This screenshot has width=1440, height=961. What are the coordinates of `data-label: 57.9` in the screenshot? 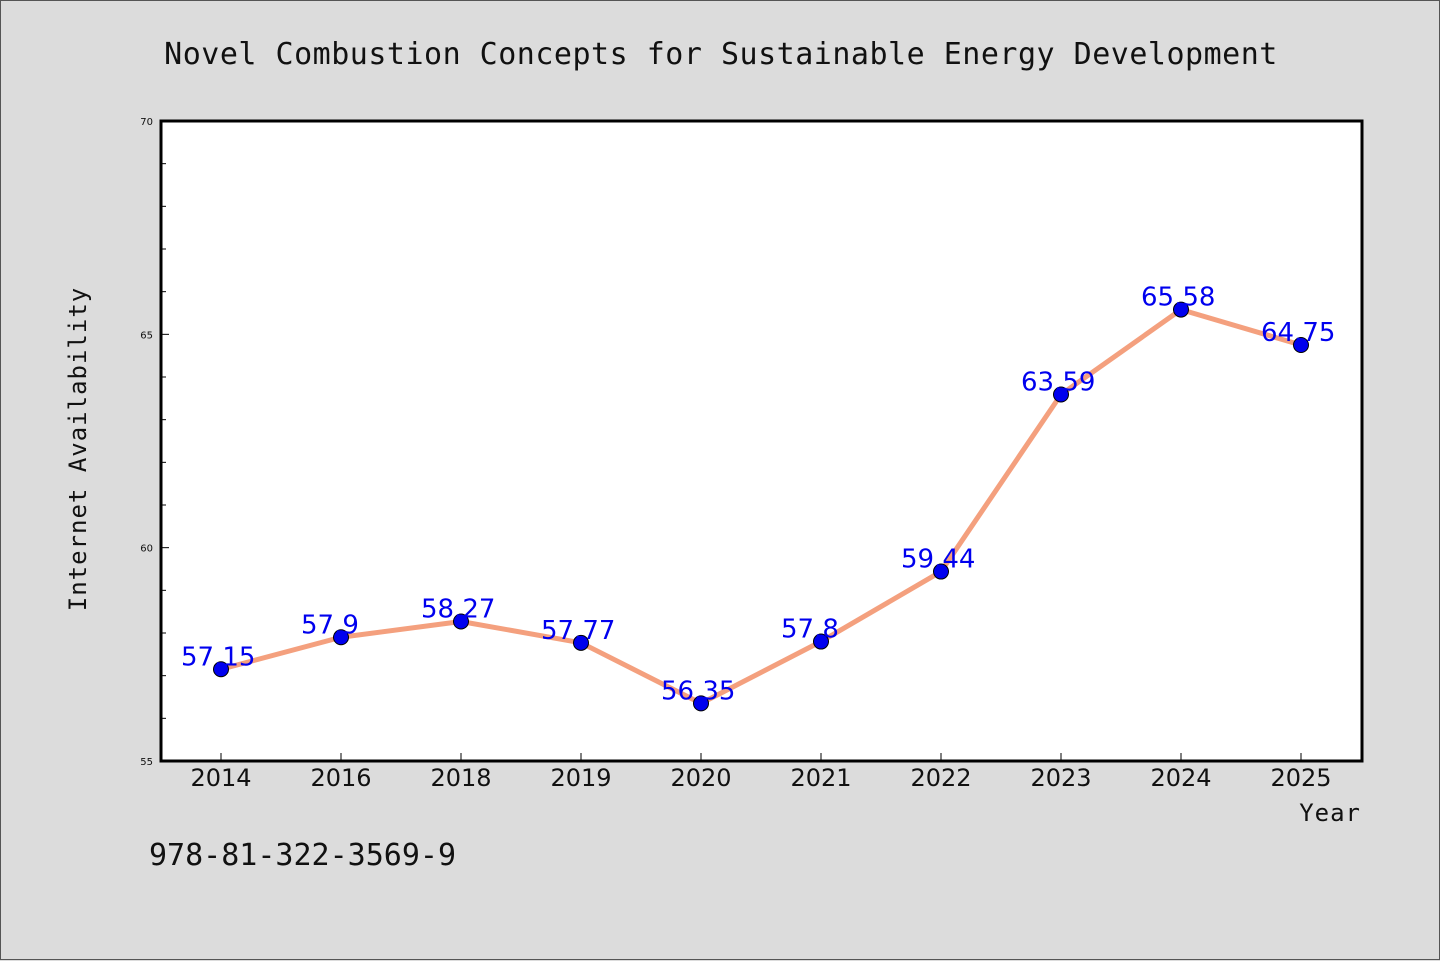 It's located at (330, 625).